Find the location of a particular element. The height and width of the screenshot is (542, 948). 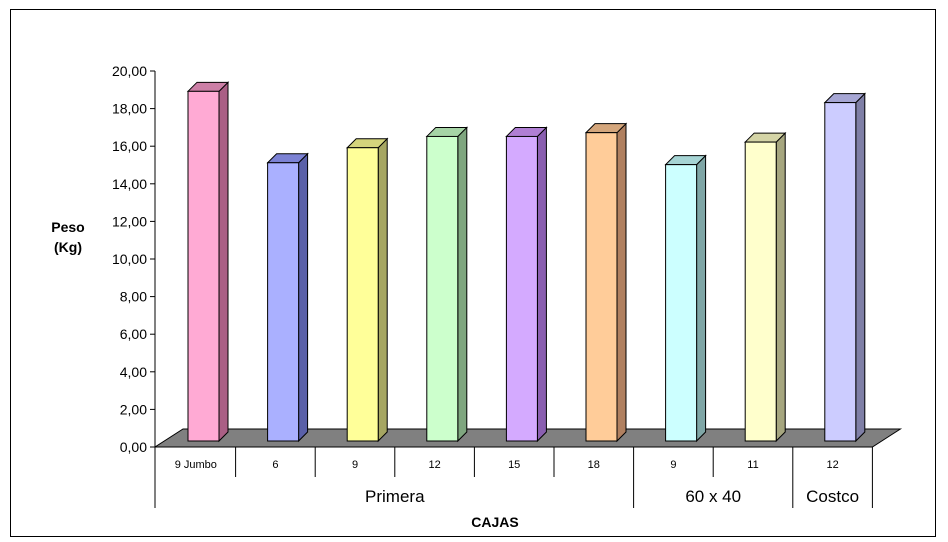

y-tick-label: 10,00 is located at coordinates (129, 259).